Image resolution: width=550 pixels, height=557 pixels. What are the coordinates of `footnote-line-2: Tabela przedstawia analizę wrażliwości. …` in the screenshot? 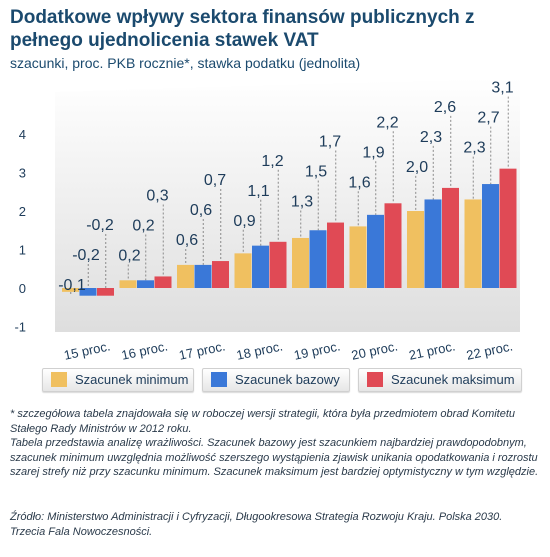 It's located at (274, 458).